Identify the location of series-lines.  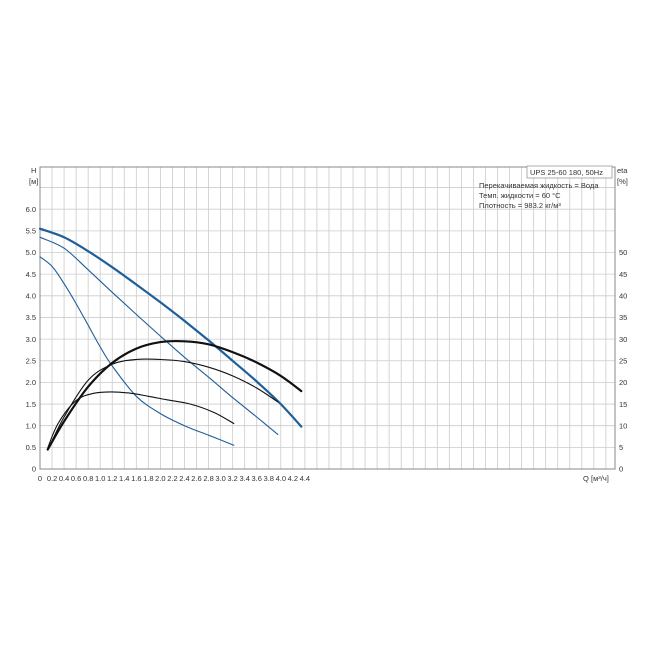
(170, 339).